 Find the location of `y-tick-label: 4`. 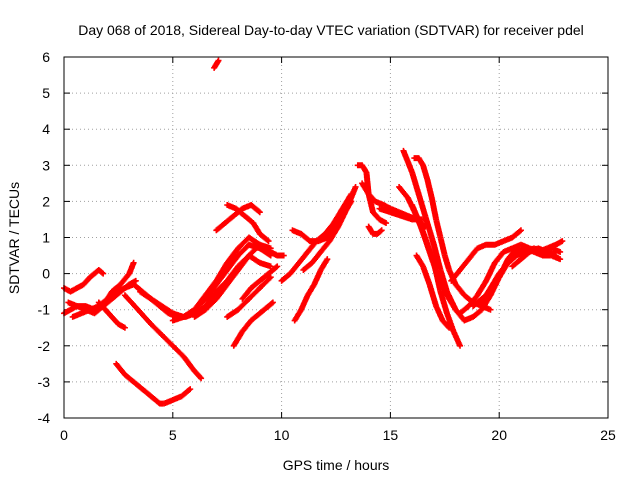

y-tick-label: 4 is located at coordinates (46, 129).